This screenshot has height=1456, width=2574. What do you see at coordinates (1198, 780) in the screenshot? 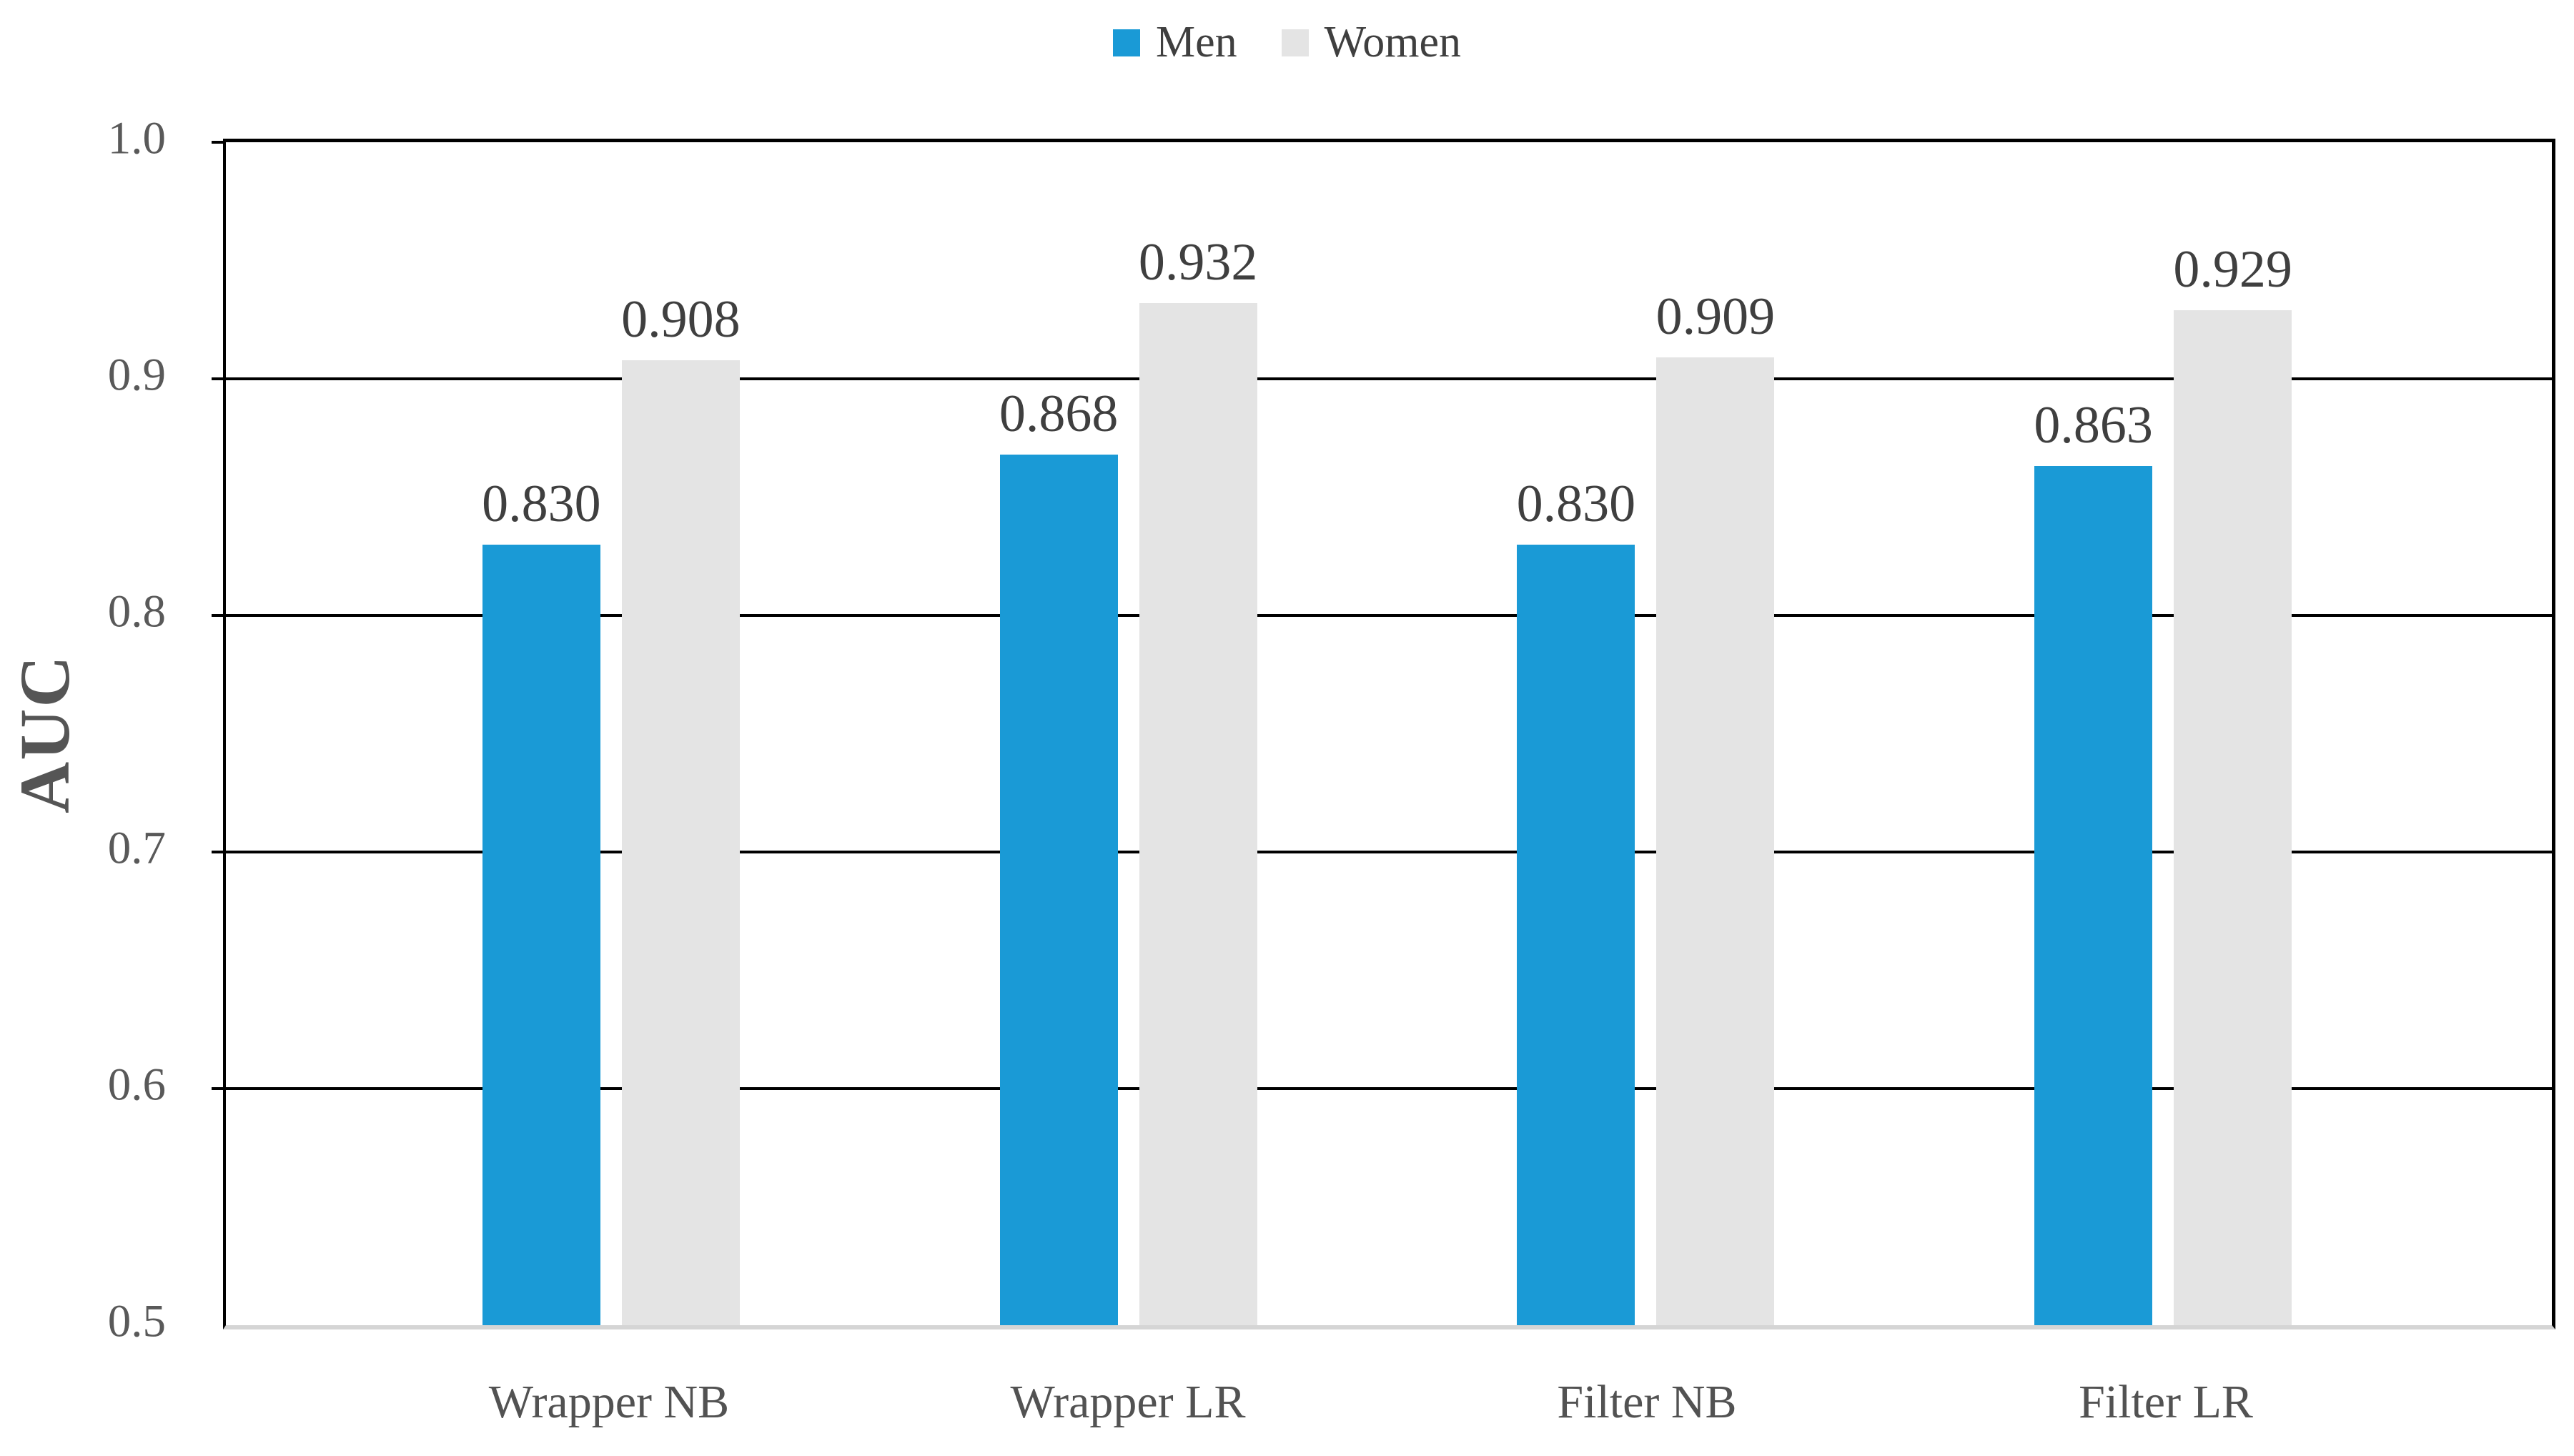
I see `bar-women-wrapper-lr: 0.932` at bounding box center [1198, 780].